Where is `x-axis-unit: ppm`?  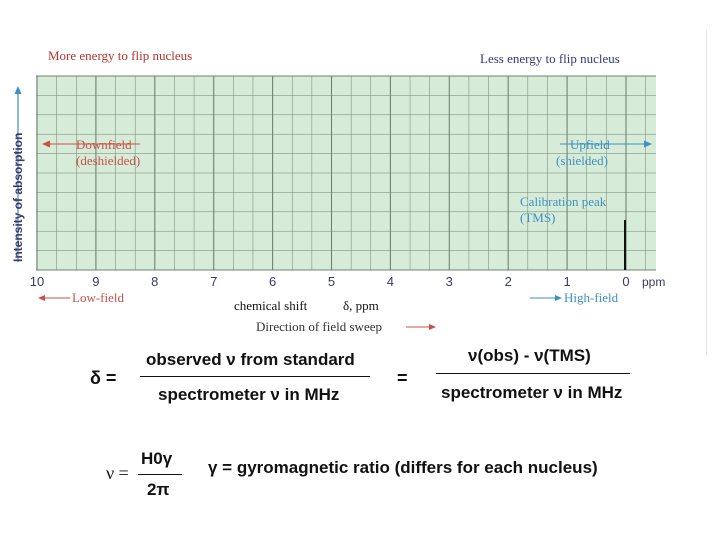
x-axis-unit: ppm is located at coordinates (653, 282).